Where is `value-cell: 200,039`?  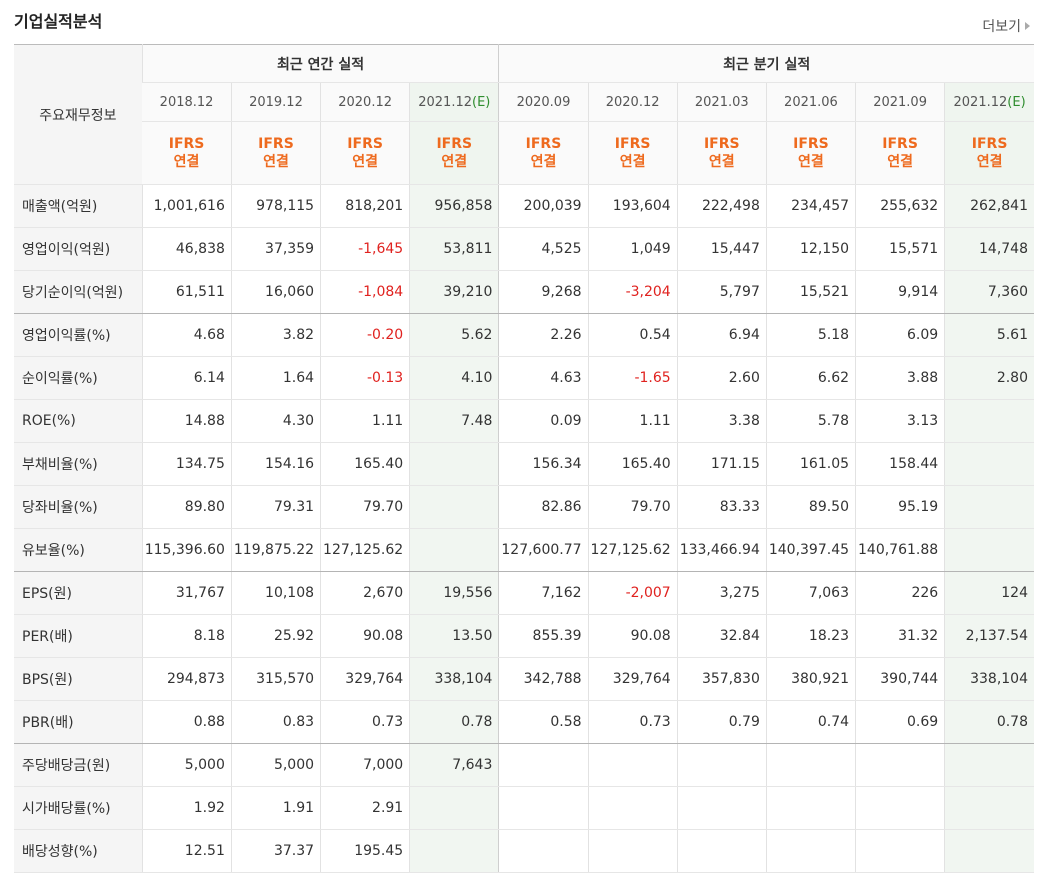
value-cell: 200,039 is located at coordinates (543, 206).